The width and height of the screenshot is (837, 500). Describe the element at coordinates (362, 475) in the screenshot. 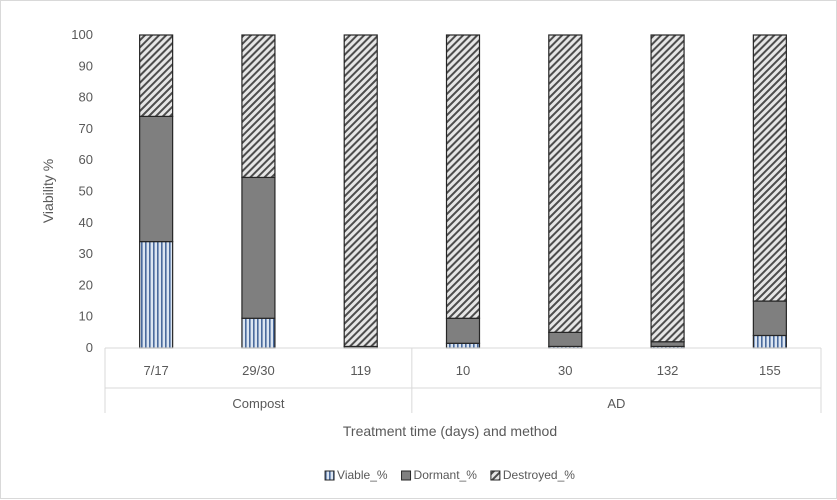

I see `legend-label: Viable_%` at that location.